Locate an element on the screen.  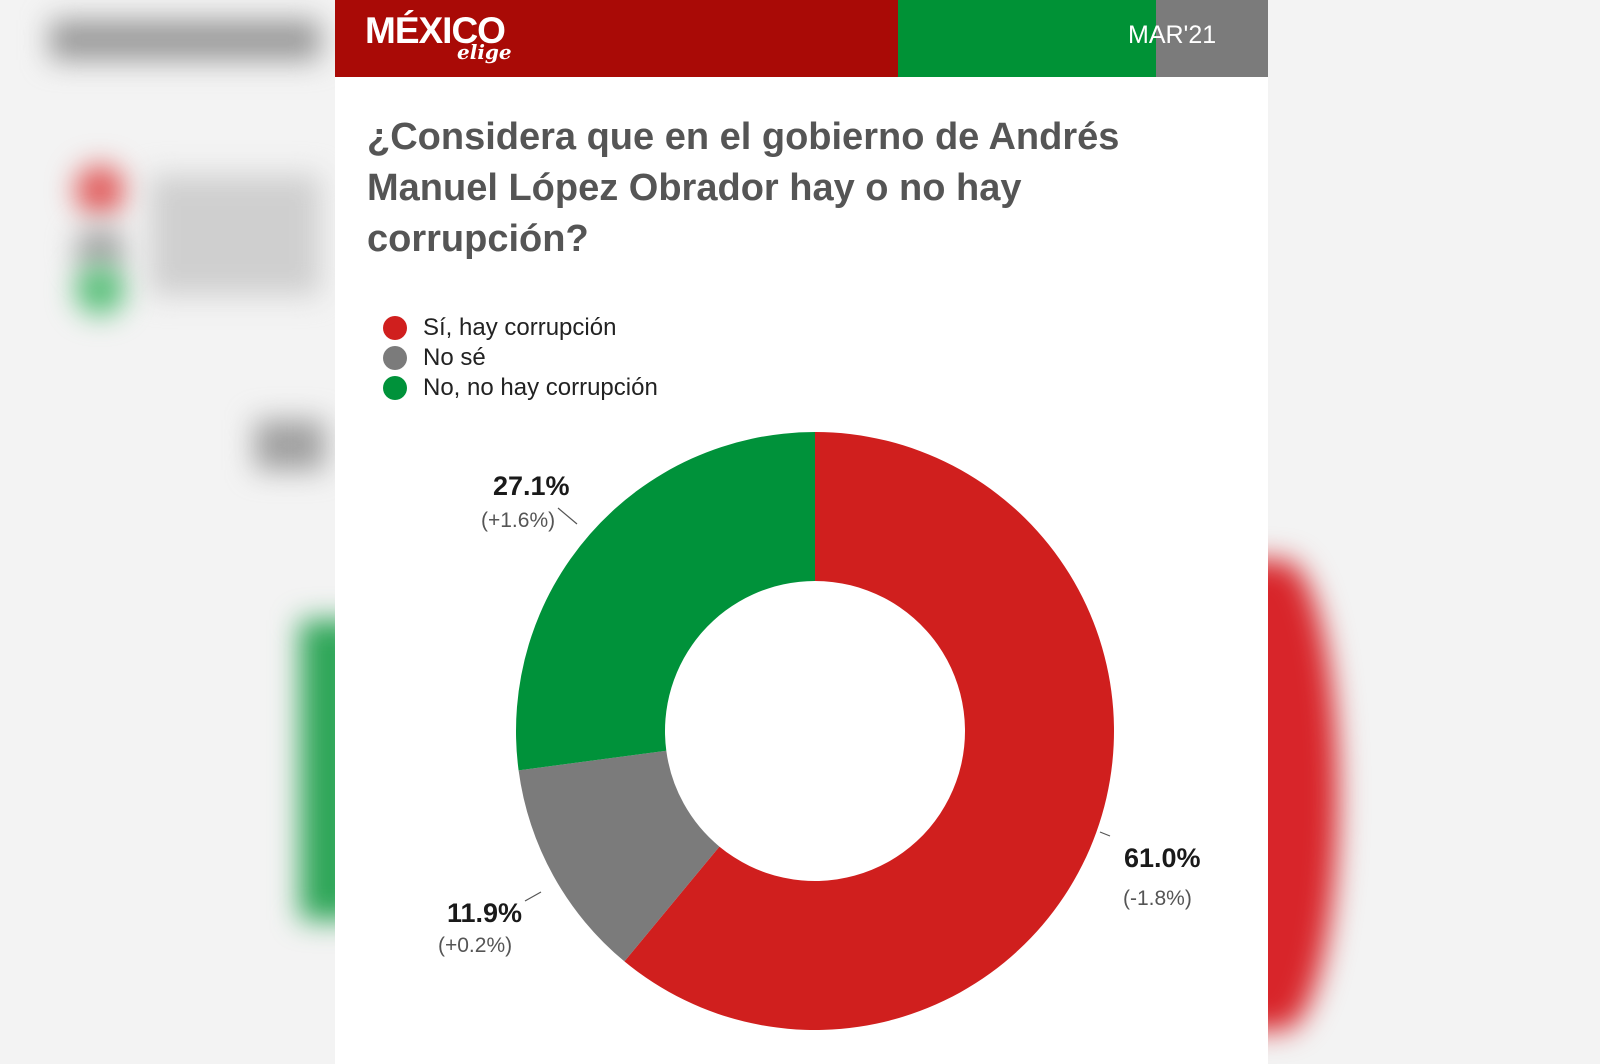
blurred-text-shape is located at coordinates (235, 235).